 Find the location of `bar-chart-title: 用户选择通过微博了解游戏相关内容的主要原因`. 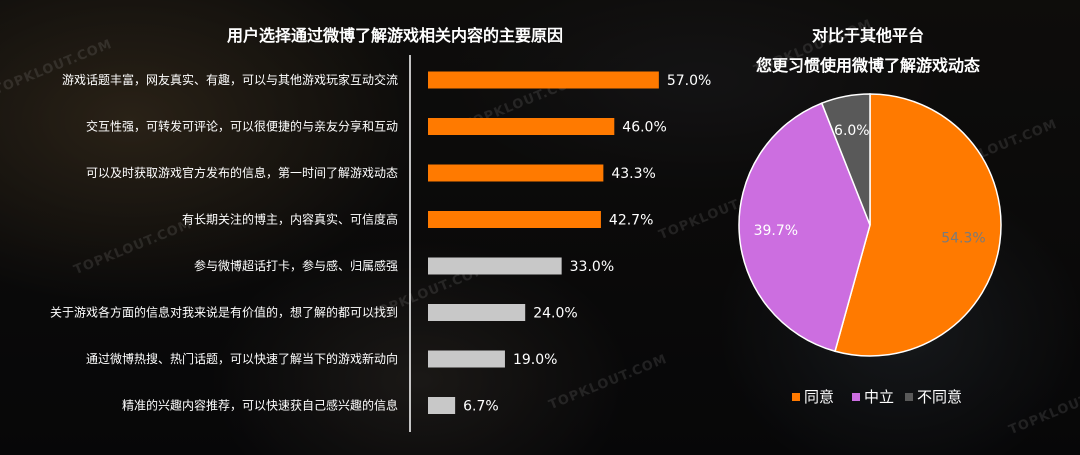

bar-chart-title: 用户选择通过微博了解游戏相关内容的主要原因 is located at coordinates (394, 35).